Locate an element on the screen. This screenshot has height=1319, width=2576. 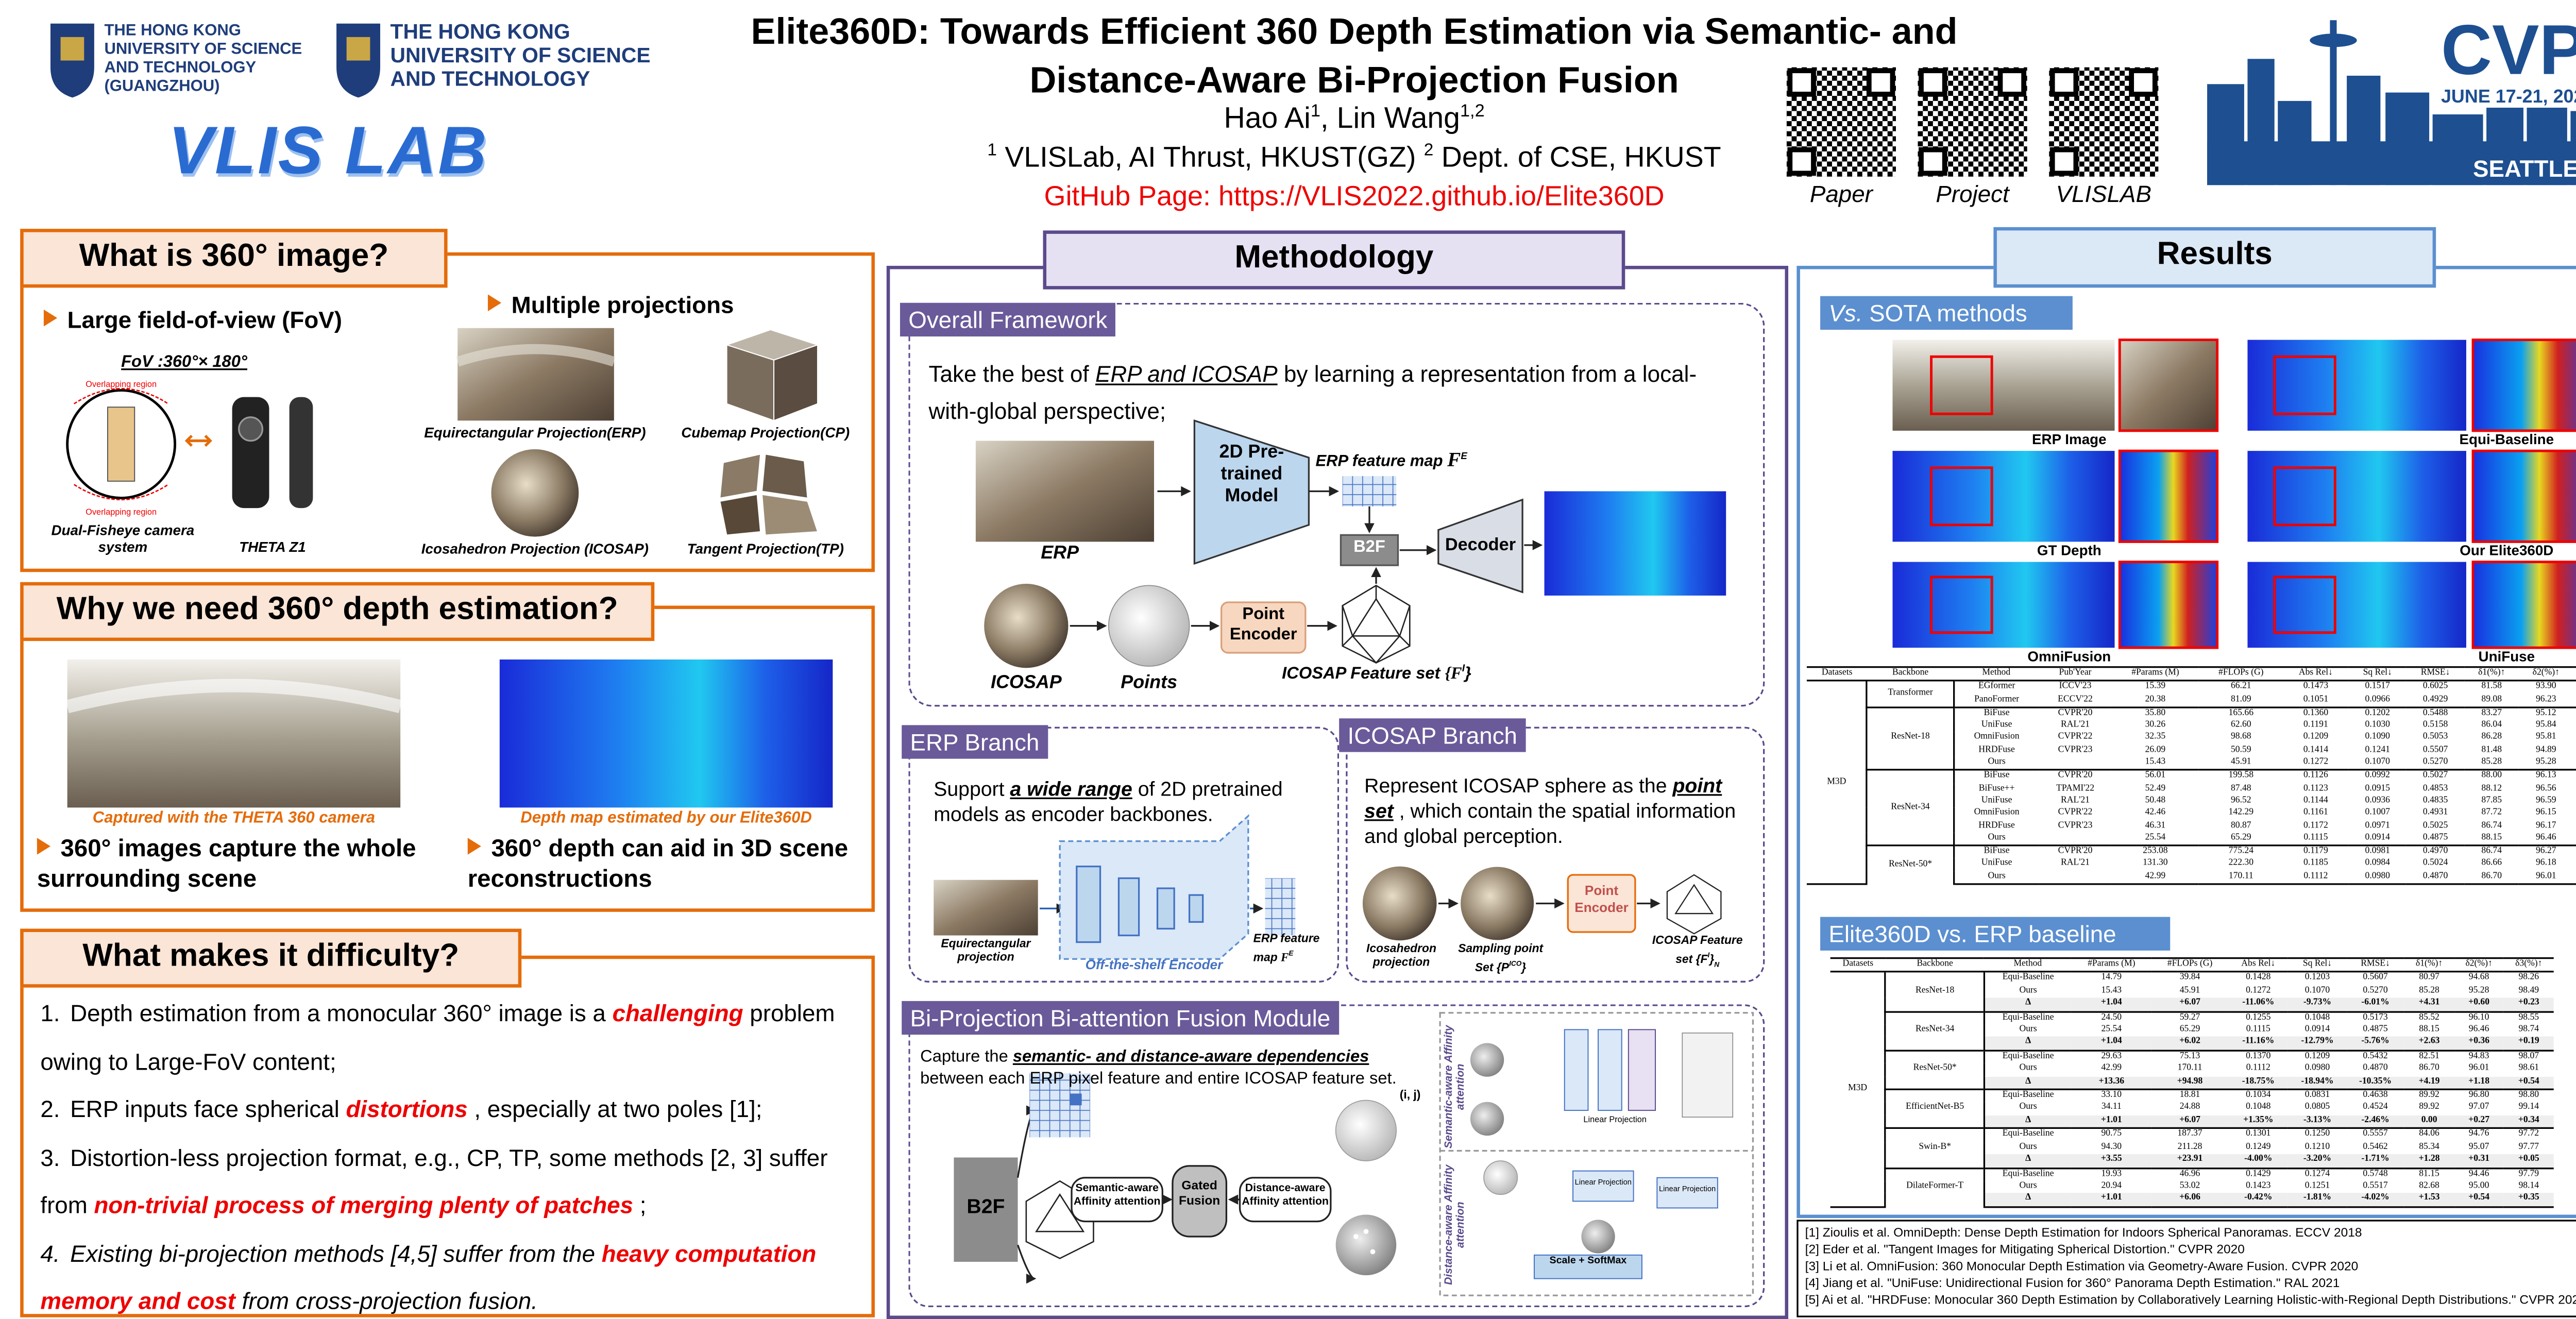
label: Sampling point Set {PICO} is located at coordinates (1500, 960).